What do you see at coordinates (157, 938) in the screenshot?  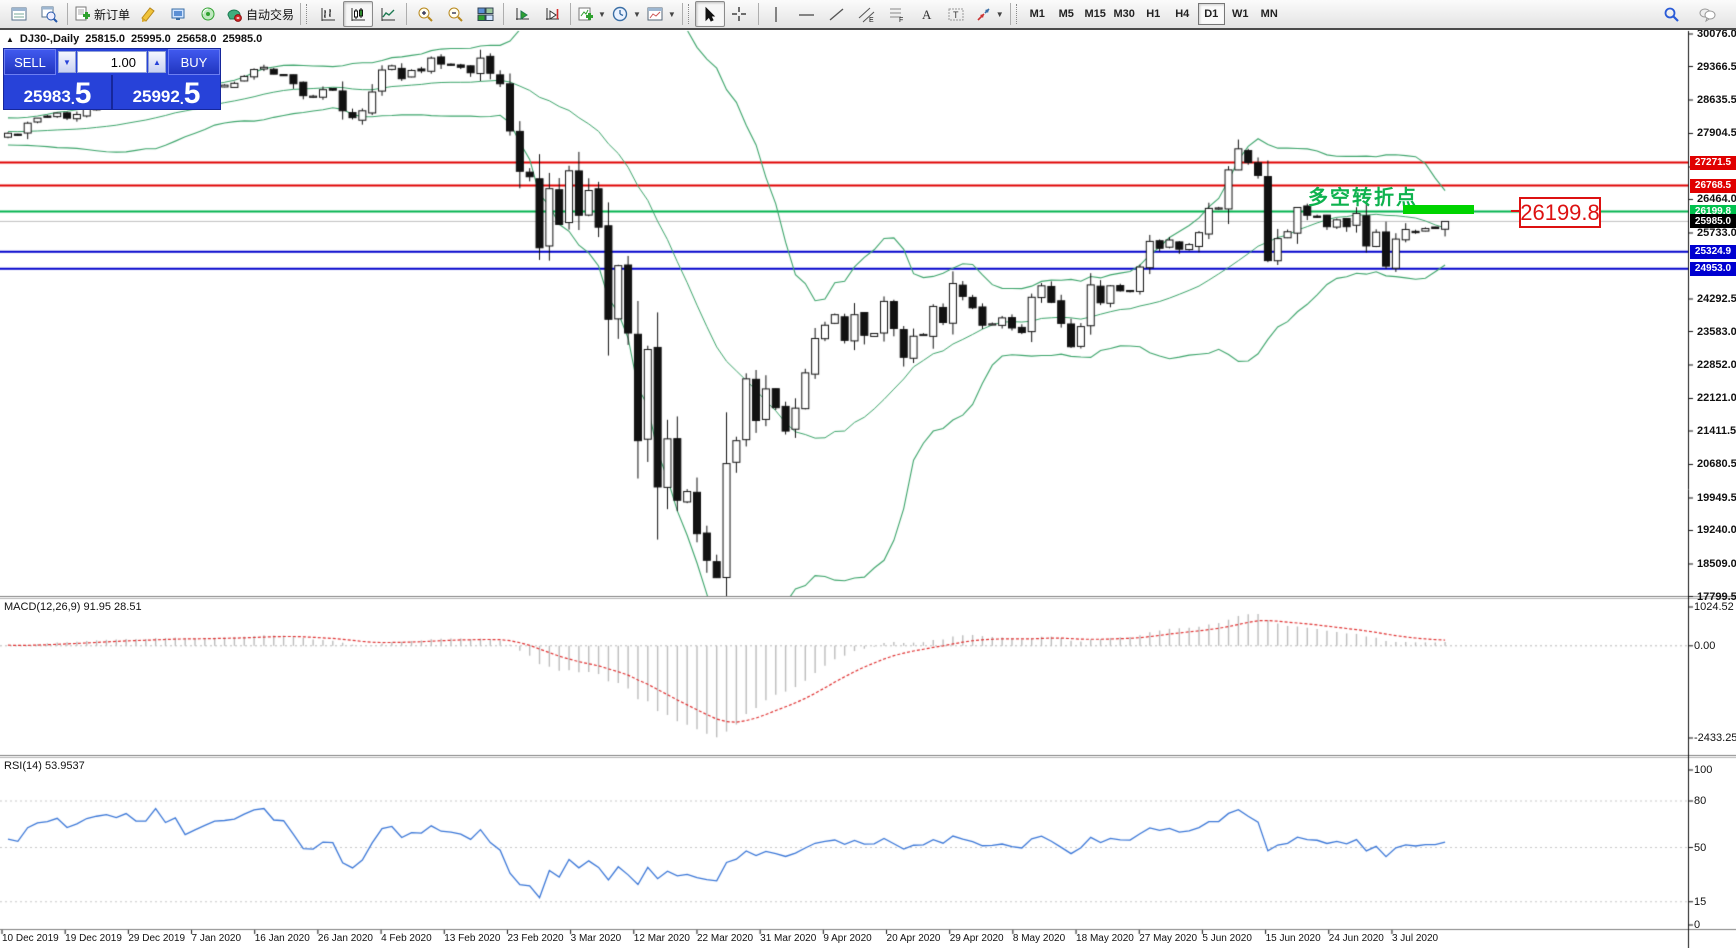 I see `date-tick-label: 29 Dec 2019` at bounding box center [157, 938].